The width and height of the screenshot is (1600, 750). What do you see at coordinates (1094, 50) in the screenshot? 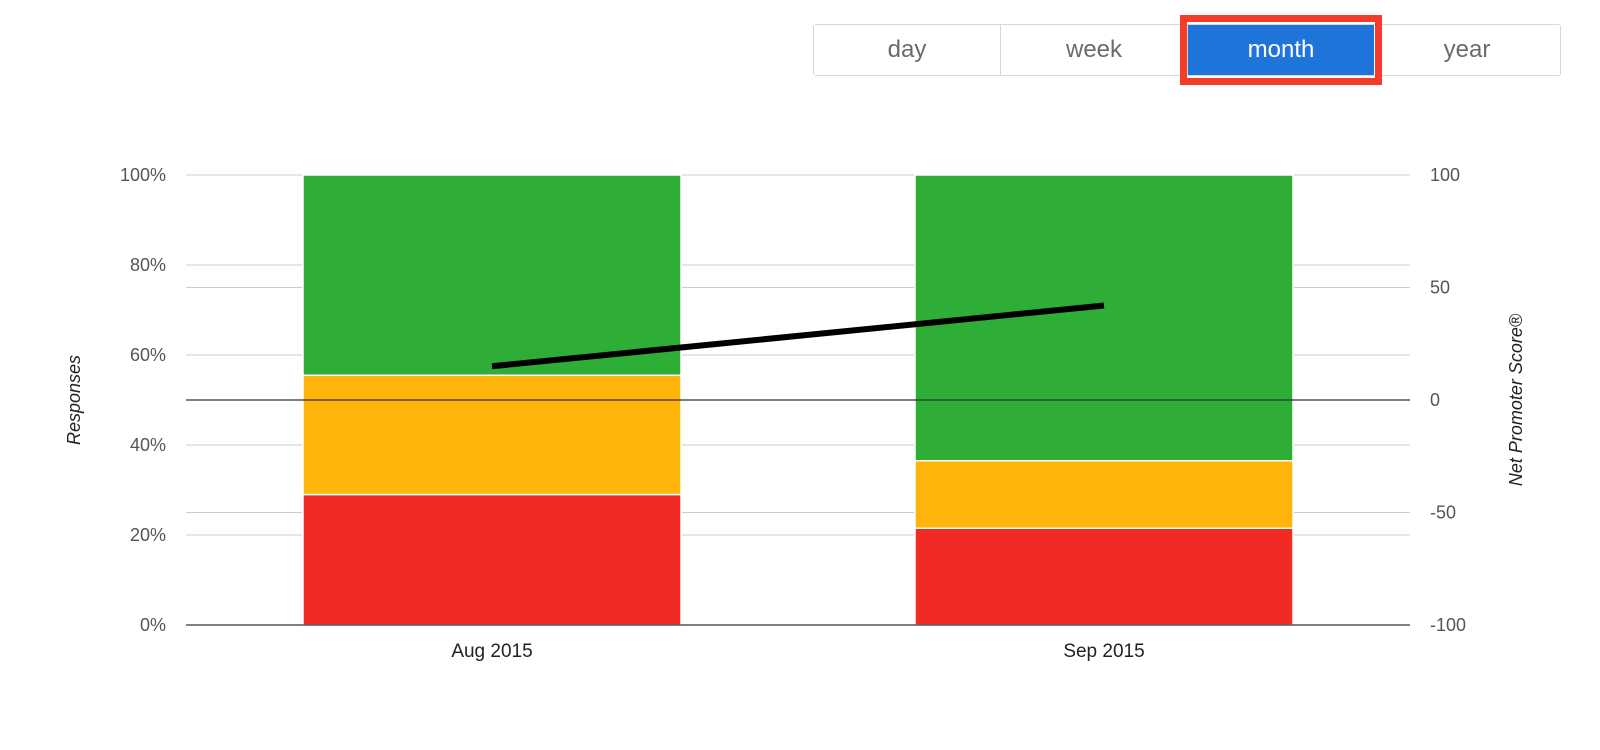
I see `week-button: week` at bounding box center [1094, 50].